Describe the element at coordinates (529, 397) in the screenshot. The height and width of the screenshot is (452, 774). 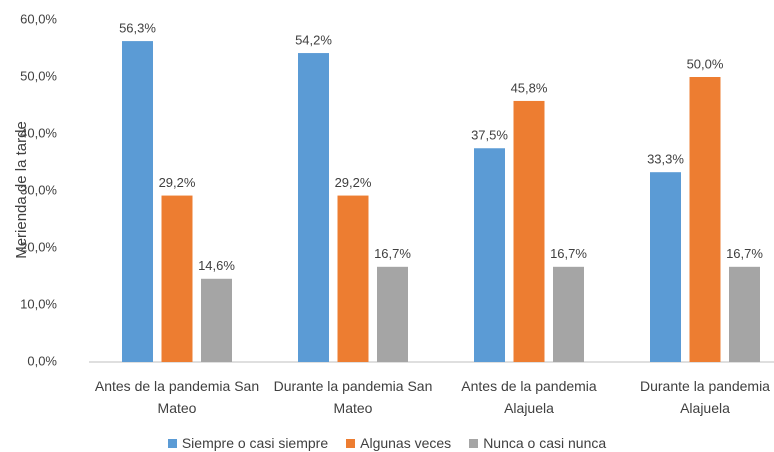
I see `x-tick-label: Antes de la pandemia Alajuela` at that location.